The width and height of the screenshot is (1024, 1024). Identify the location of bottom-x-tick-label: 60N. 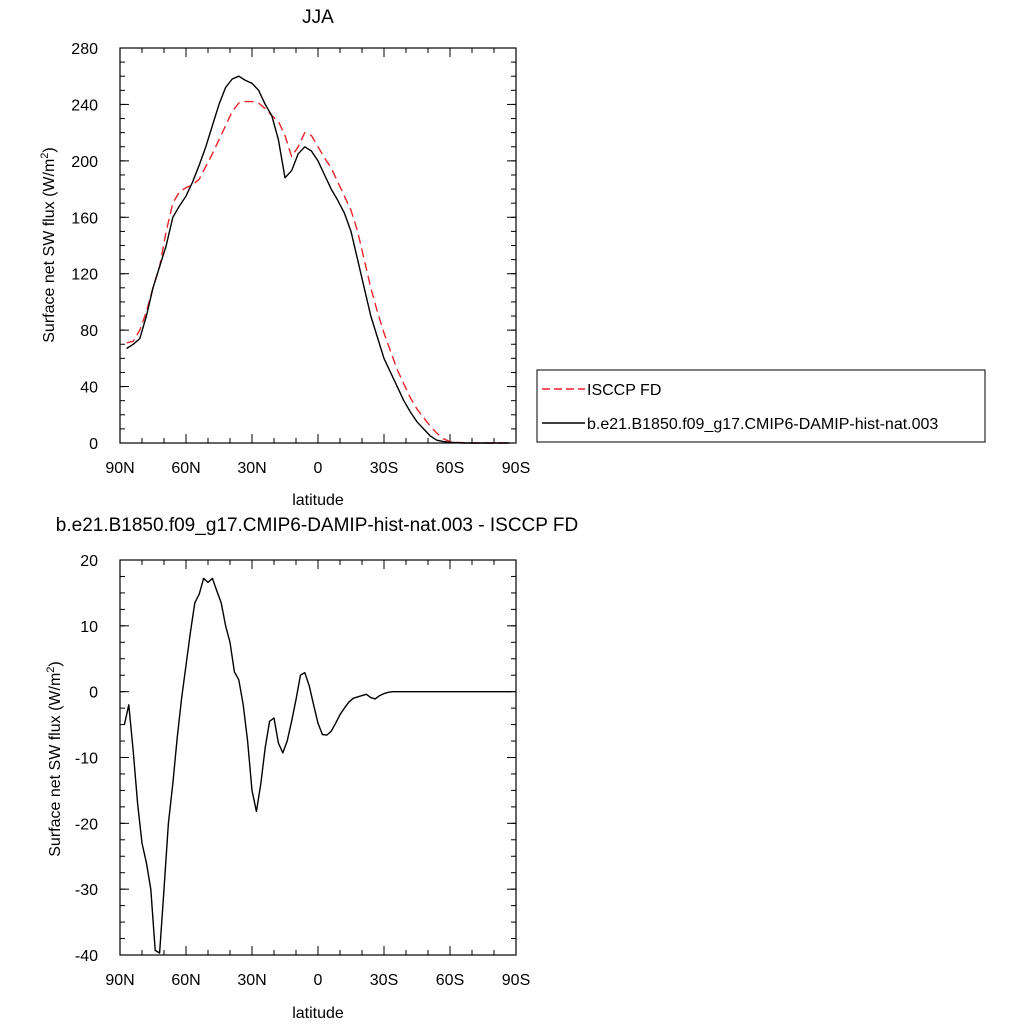
(185, 980).